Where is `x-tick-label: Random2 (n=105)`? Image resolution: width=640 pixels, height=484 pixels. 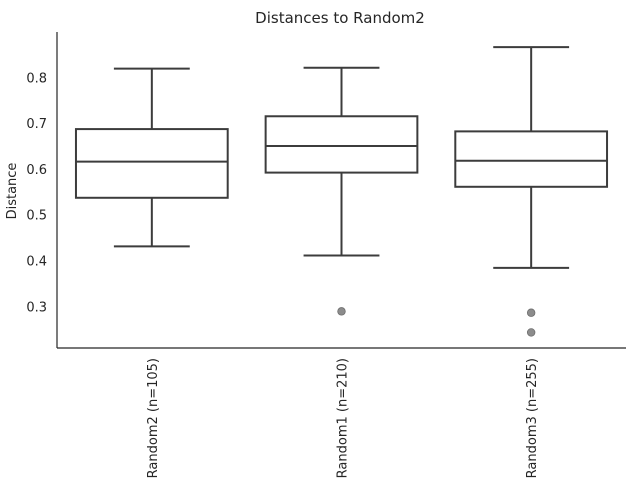 x-tick-label: Random2 (n=105) is located at coordinates (153, 418).